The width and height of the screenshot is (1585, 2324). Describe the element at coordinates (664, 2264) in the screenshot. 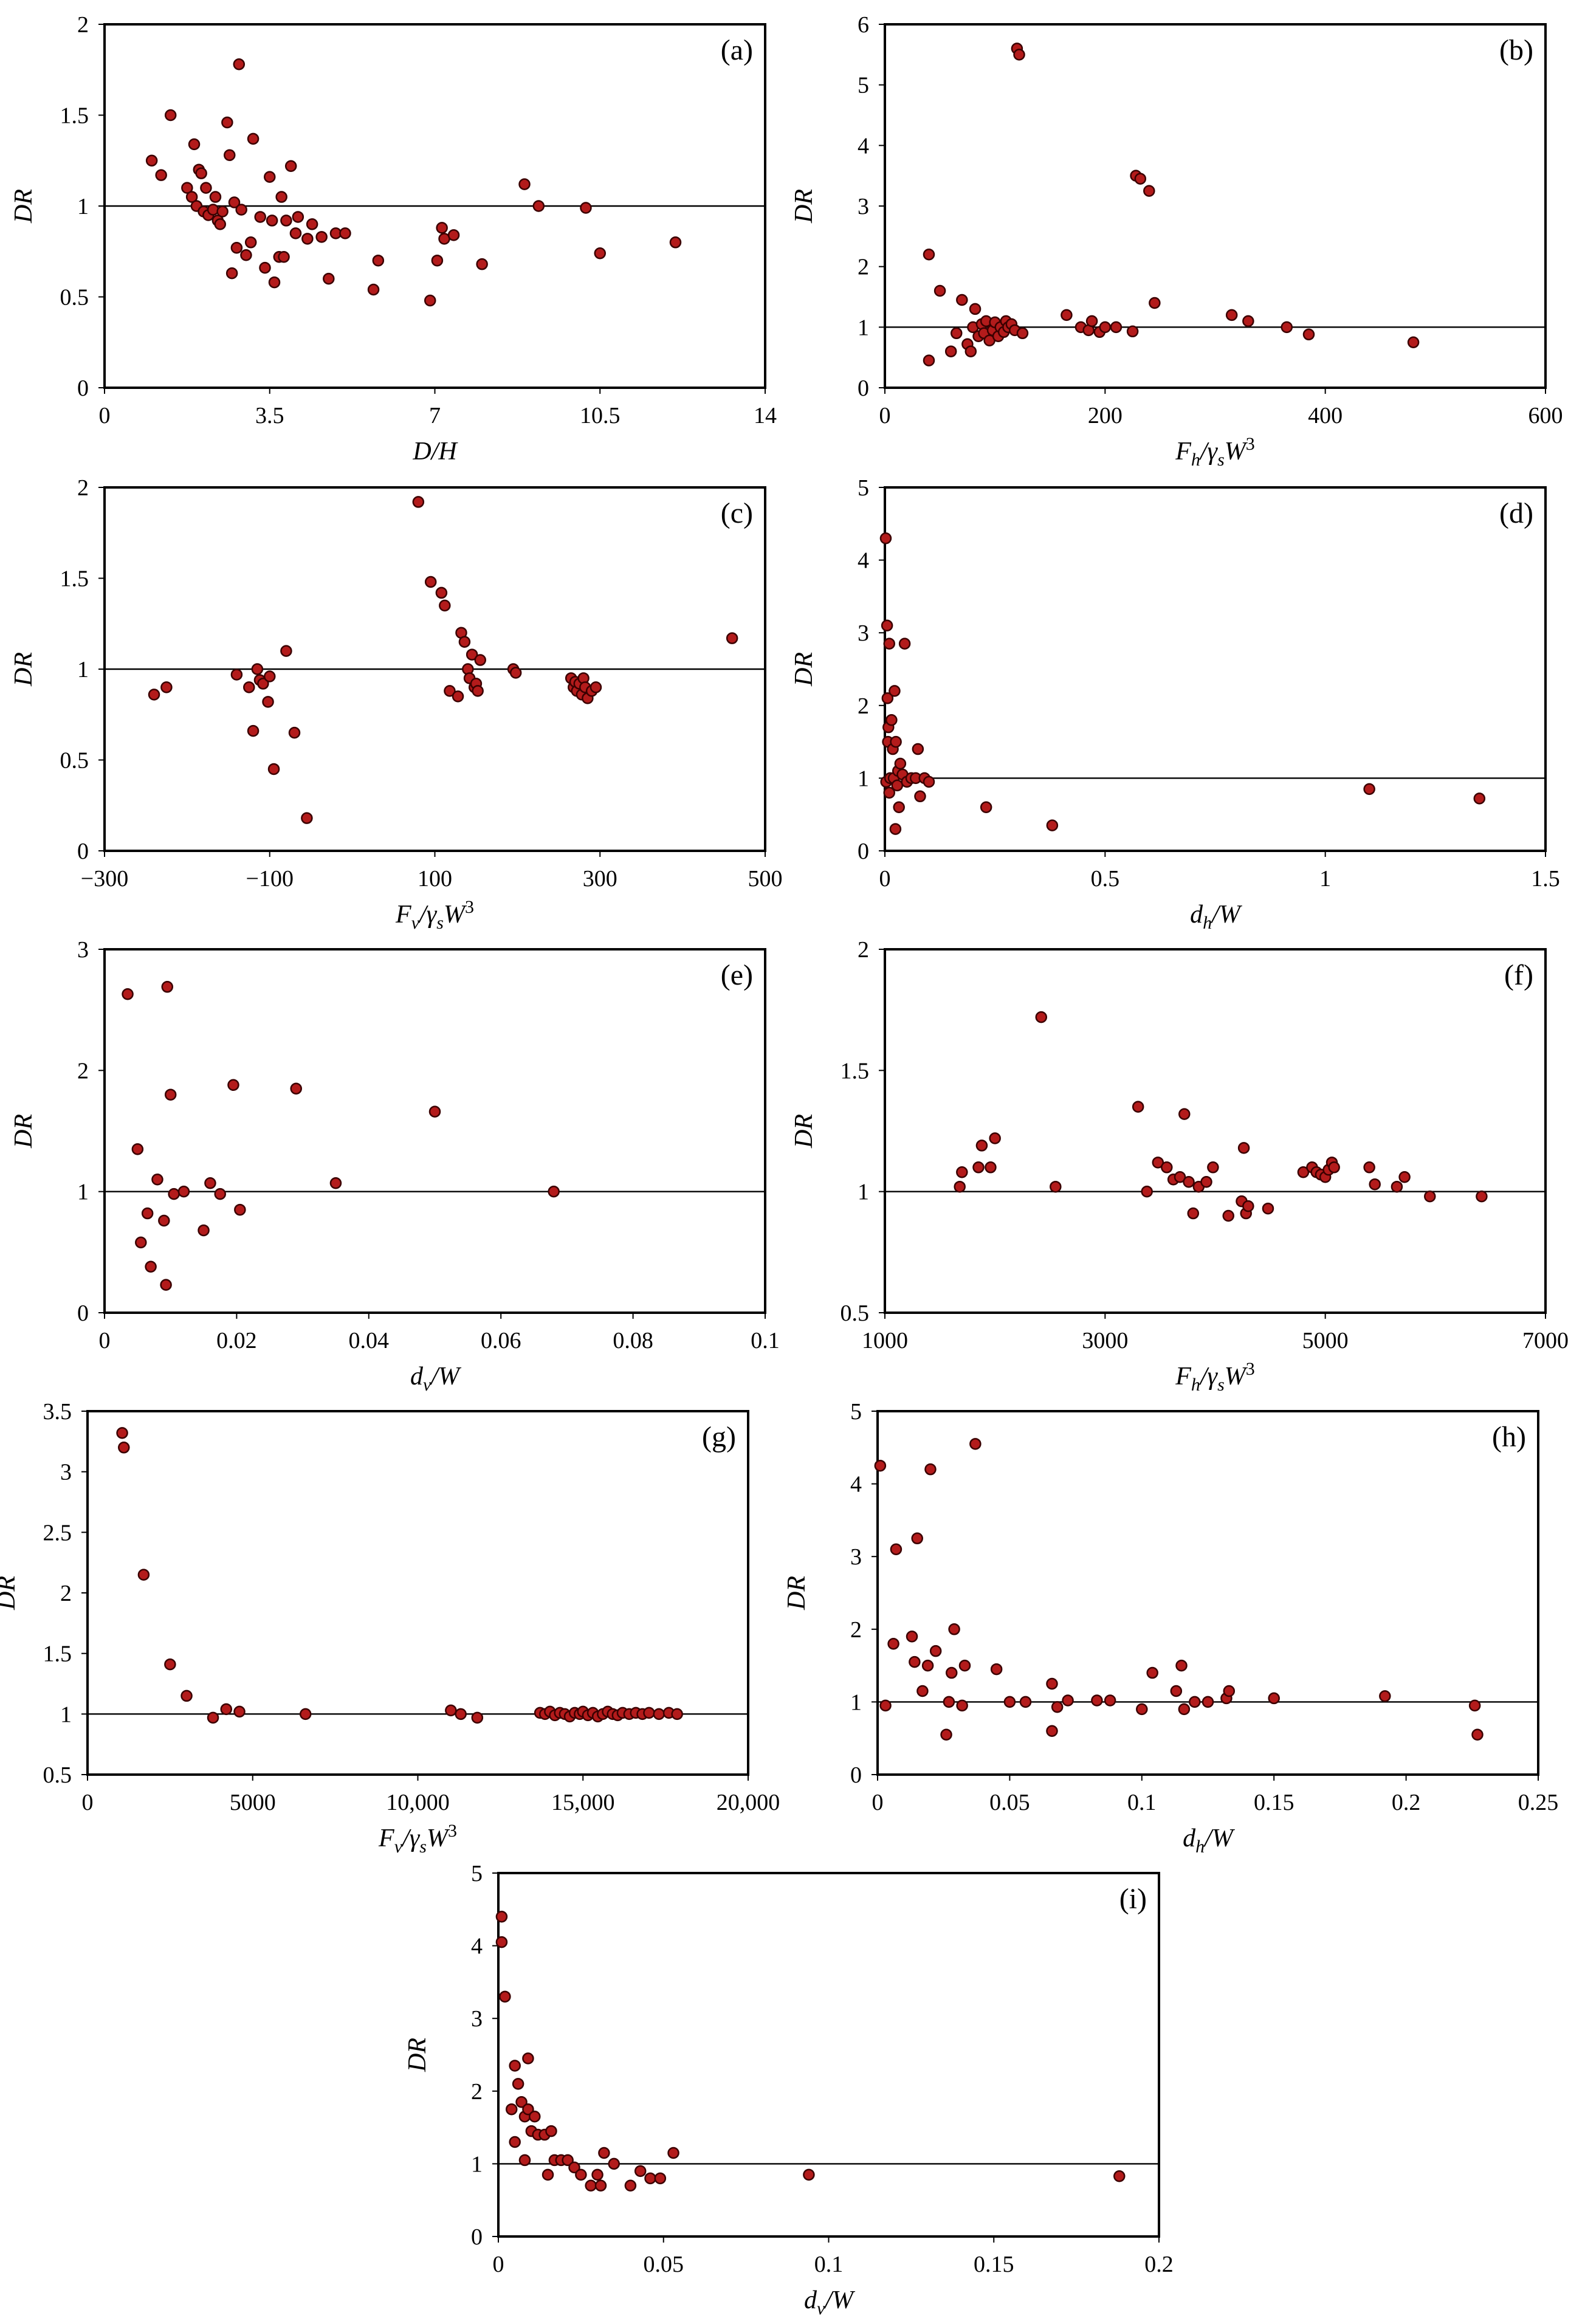

I see `x-tick-label: 0.05` at that location.